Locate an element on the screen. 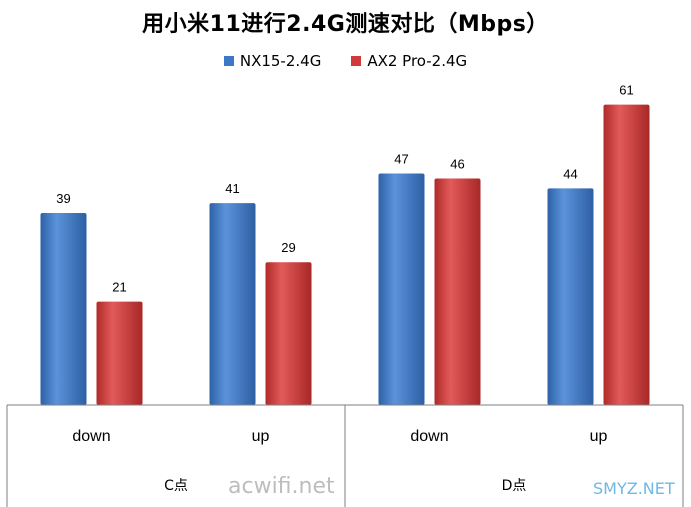 The image size is (691, 507). data-label-series-1-1: 39 is located at coordinates (63, 198).